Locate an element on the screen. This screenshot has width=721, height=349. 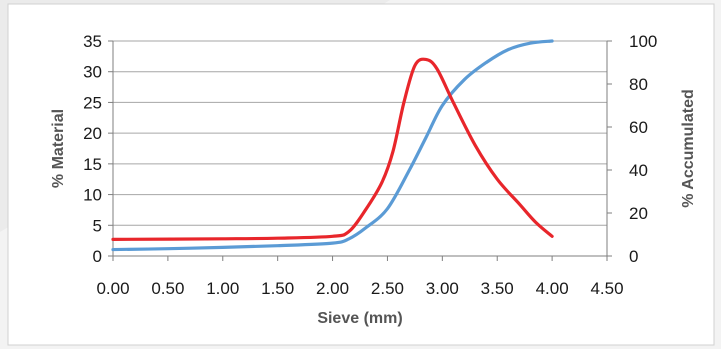
y-tick-label: 5 is located at coordinates (97, 225).